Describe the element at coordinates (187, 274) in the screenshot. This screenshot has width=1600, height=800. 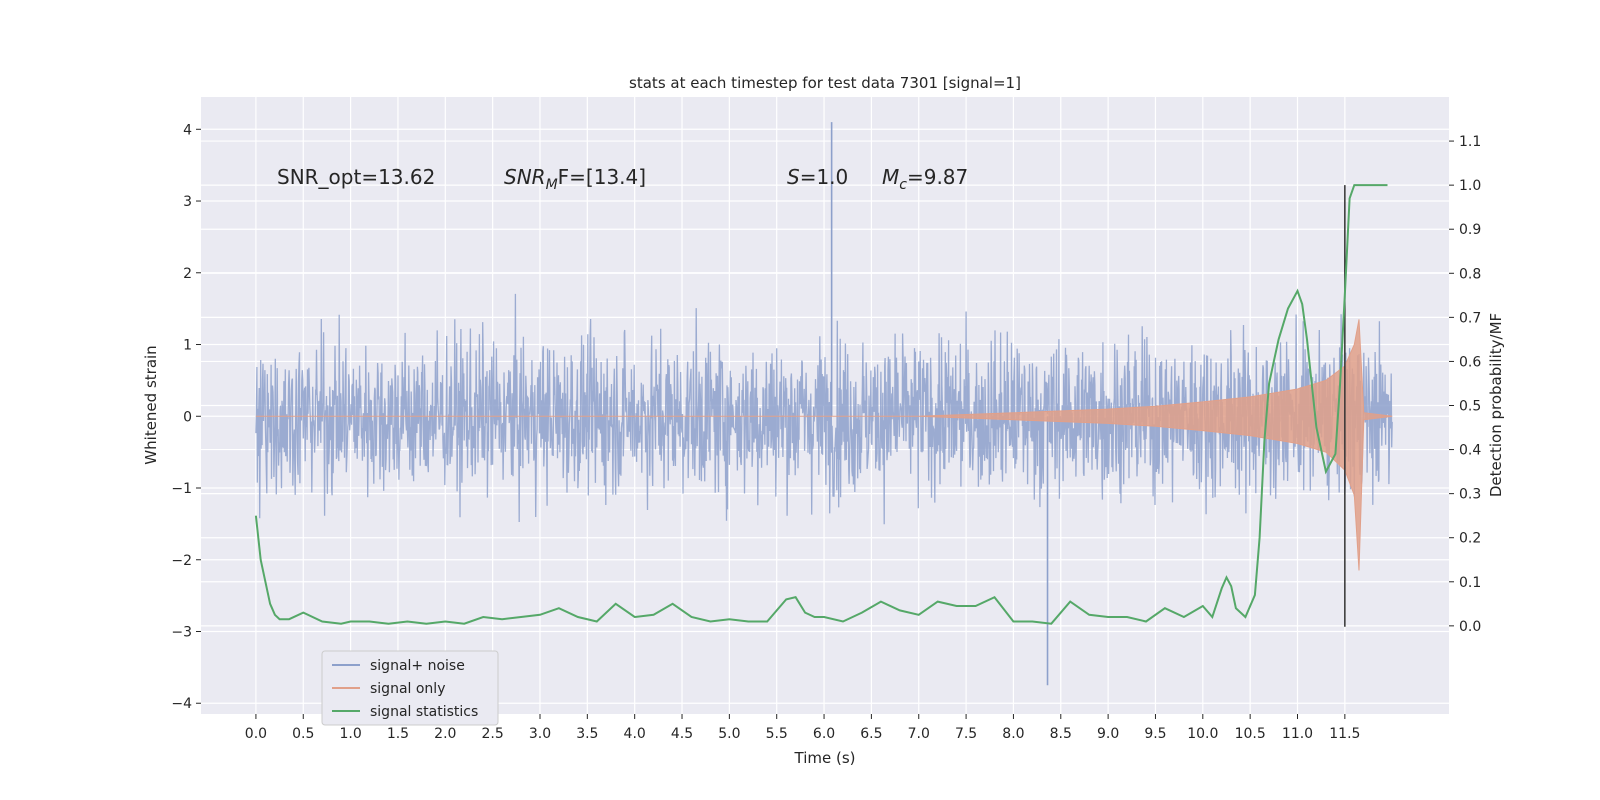
I see `y-tick-label: 2` at that location.